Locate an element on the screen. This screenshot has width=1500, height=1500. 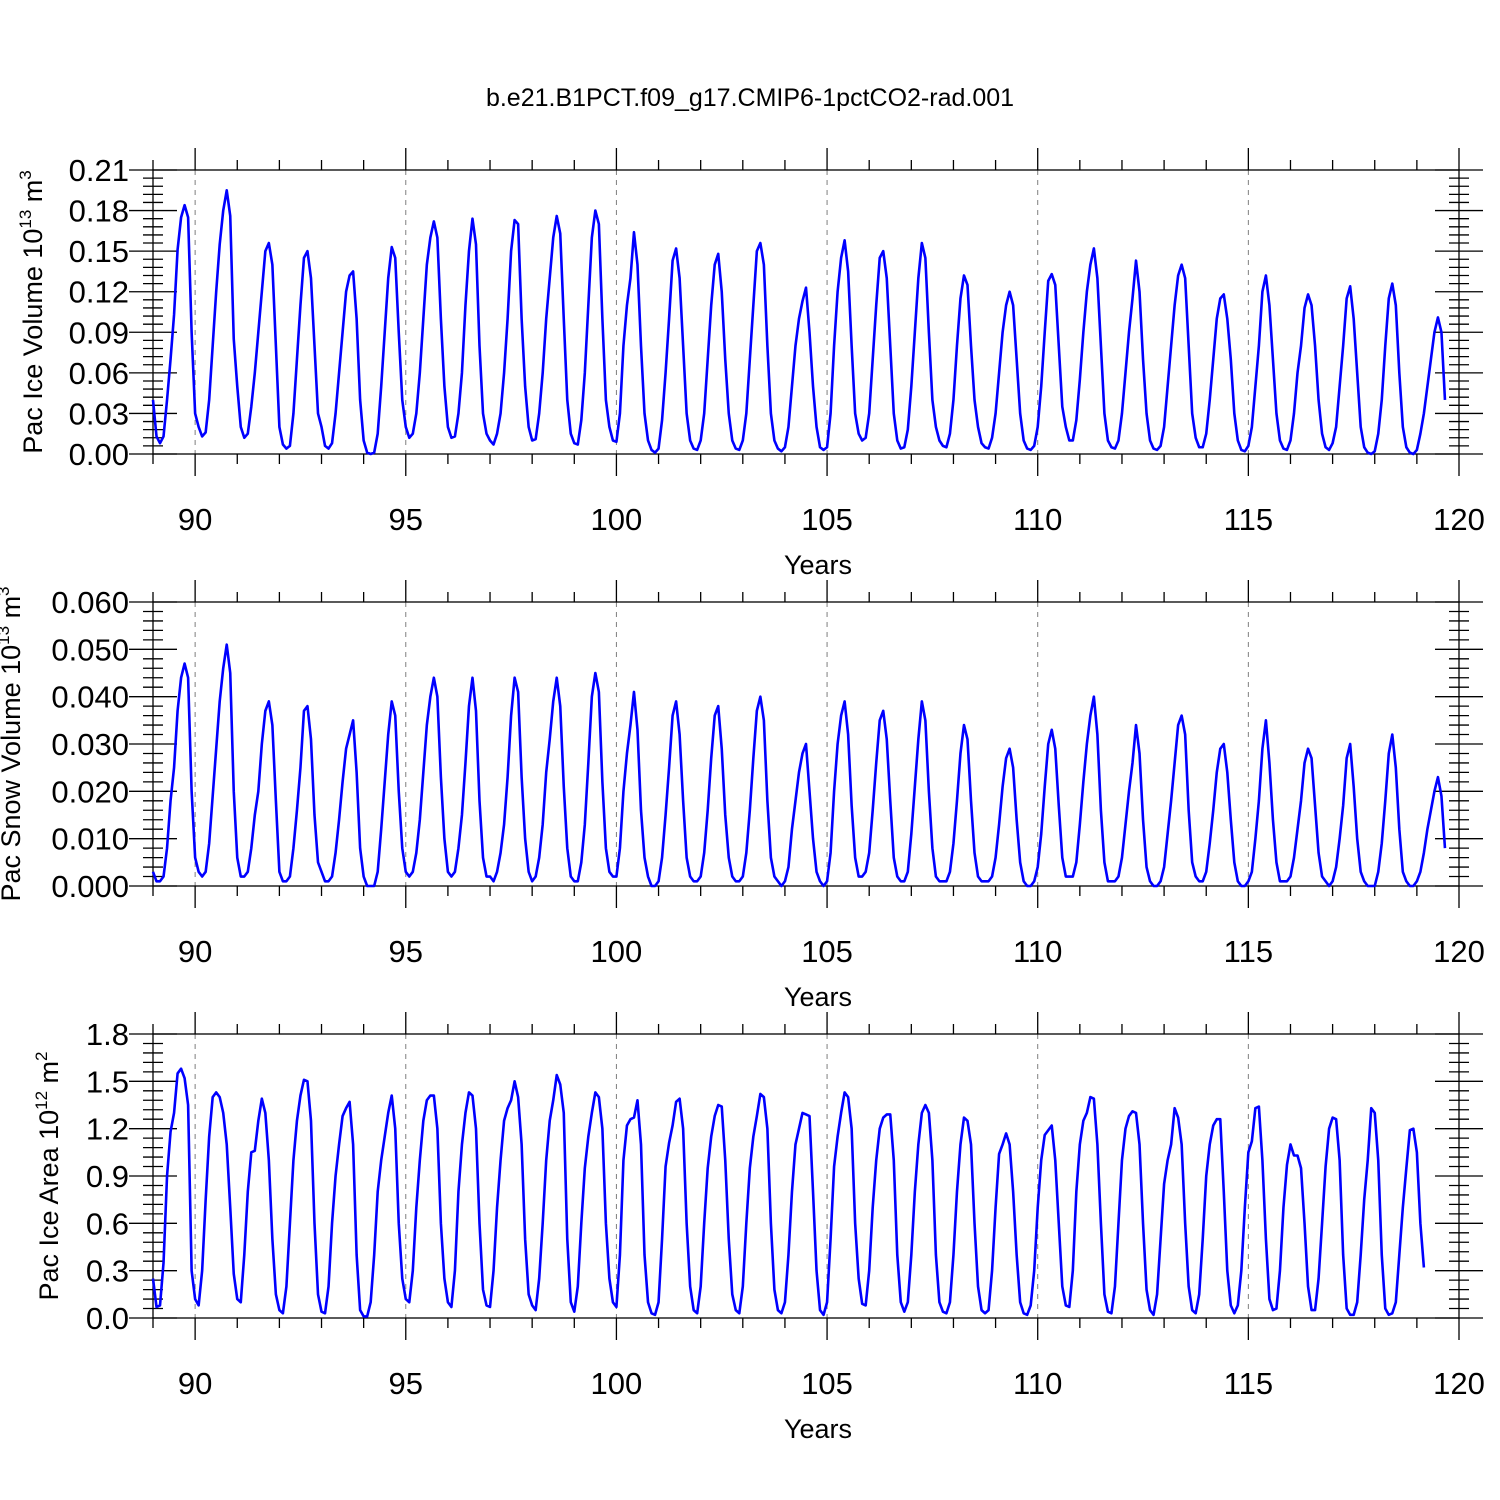
y-tick-label: 0.0 is located at coordinates (107, 1318).